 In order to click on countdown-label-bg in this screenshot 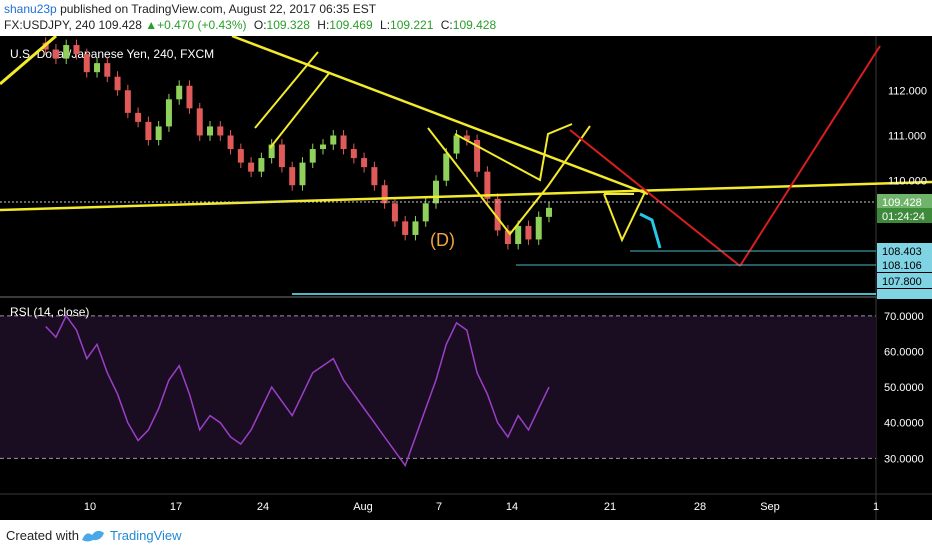, I will do `click(904, 215)`.